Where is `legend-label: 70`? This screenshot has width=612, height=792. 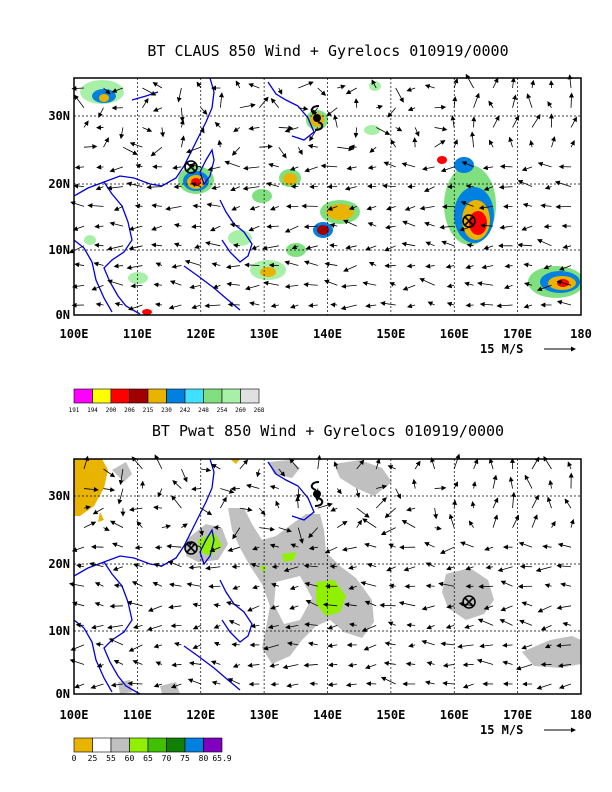 legend-label: 70 is located at coordinates (167, 758).